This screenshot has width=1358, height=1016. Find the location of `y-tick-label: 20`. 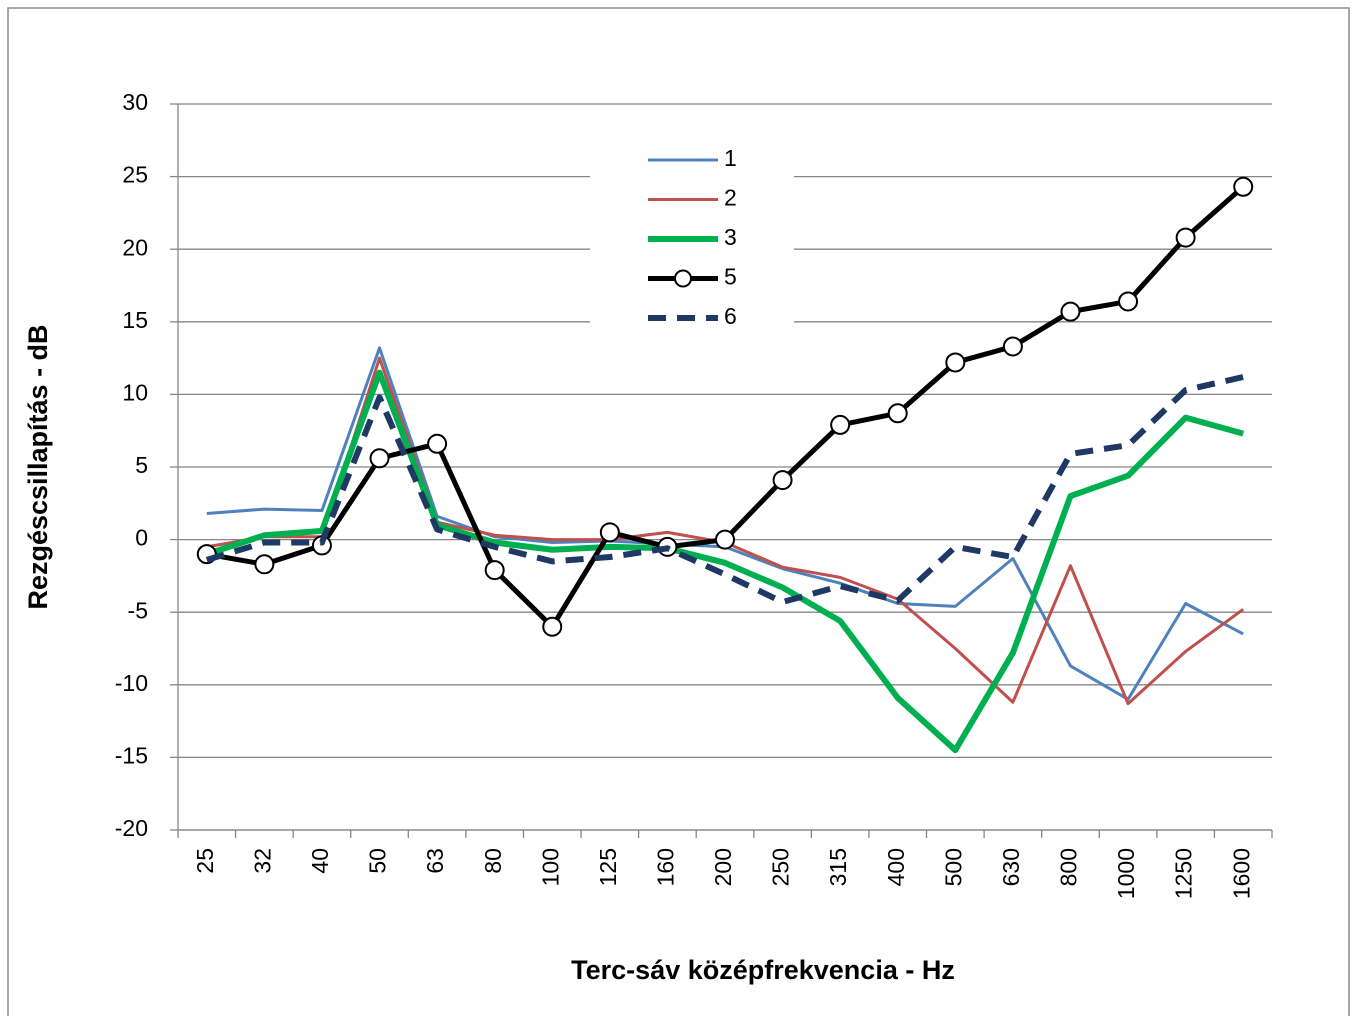

y-tick-label: 20 is located at coordinates (135, 247).